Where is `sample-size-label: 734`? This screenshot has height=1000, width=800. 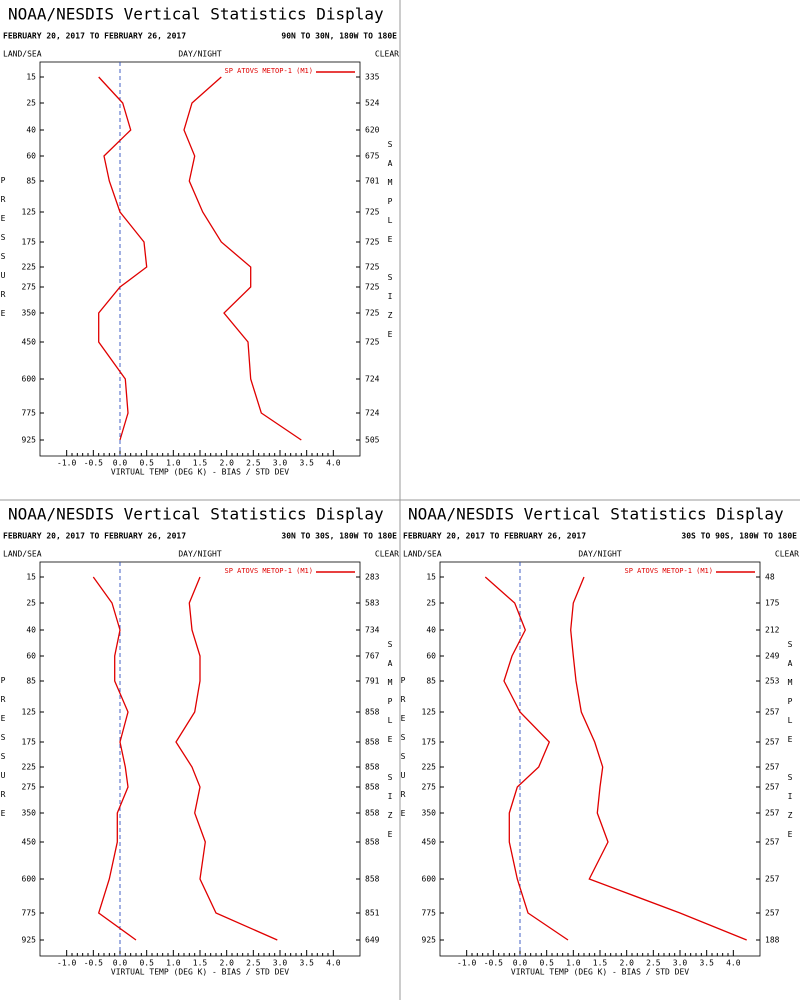
sample-size-label: 734 is located at coordinates (372, 630).